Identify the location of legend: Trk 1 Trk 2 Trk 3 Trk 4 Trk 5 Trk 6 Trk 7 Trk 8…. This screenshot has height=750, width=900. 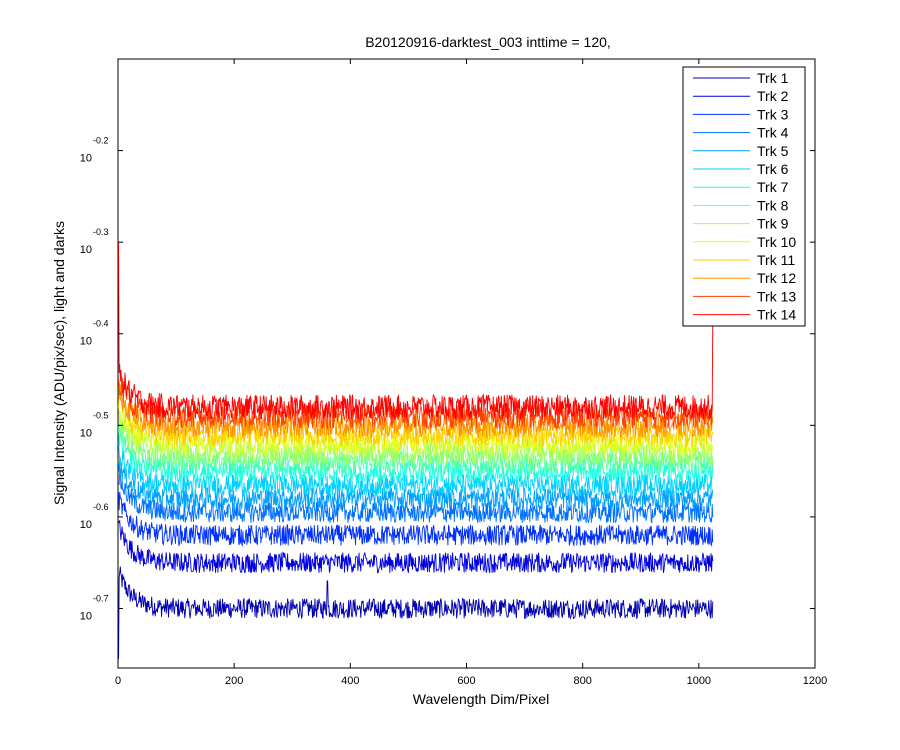
(744, 196).